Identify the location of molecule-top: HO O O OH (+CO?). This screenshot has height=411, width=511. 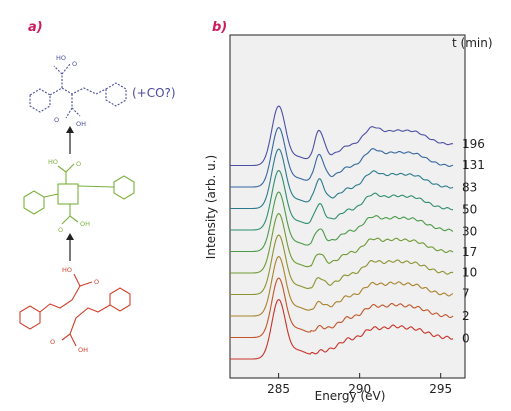
(102, 91).